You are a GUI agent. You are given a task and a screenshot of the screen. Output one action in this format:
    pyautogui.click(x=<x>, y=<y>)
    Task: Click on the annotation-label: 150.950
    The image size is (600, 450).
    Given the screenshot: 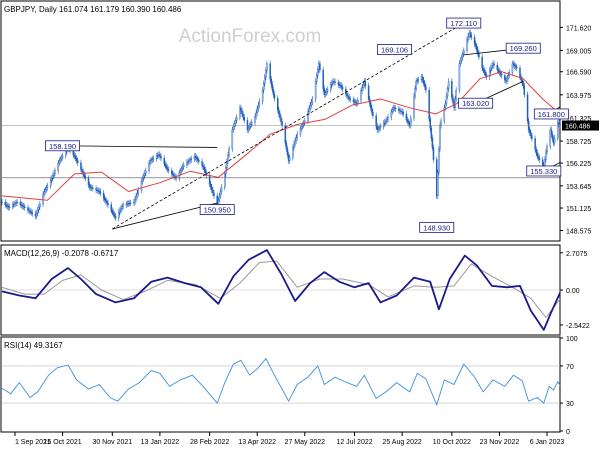 What is the action you would take?
    pyautogui.click(x=217, y=210)
    